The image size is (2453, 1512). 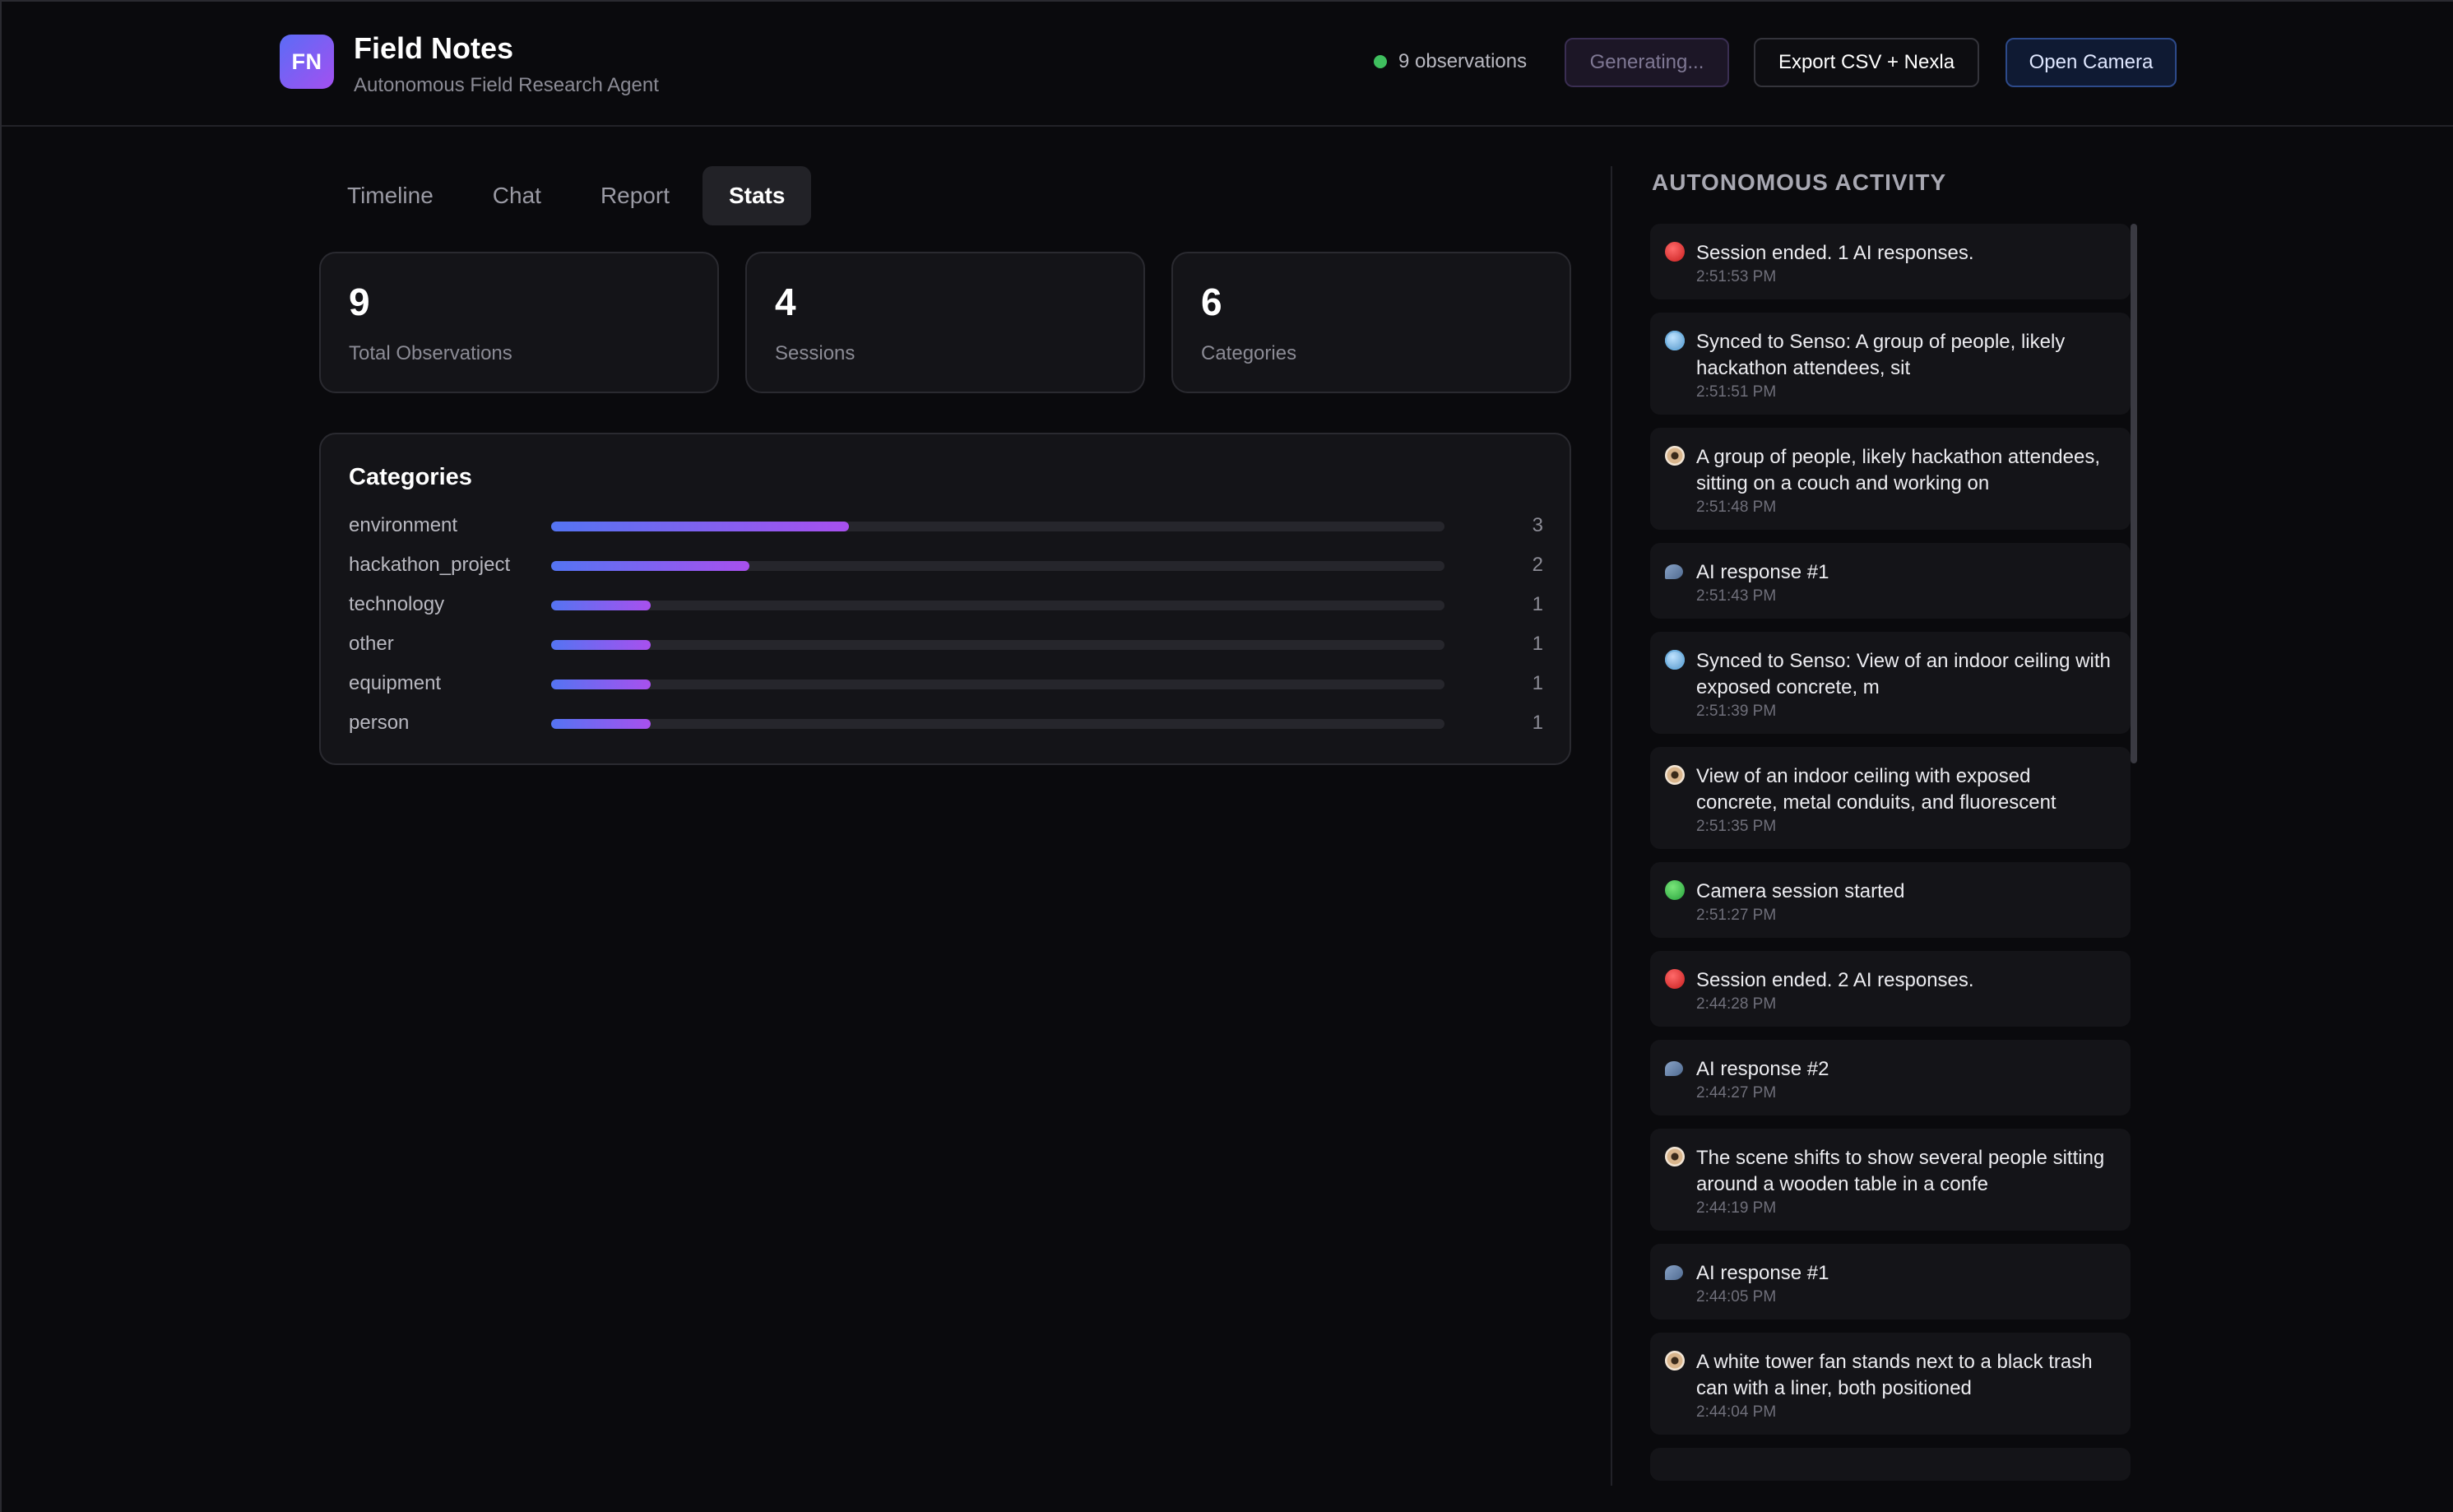 What do you see at coordinates (359, 302) in the screenshot?
I see `stat-value: 9` at bounding box center [359, 302].